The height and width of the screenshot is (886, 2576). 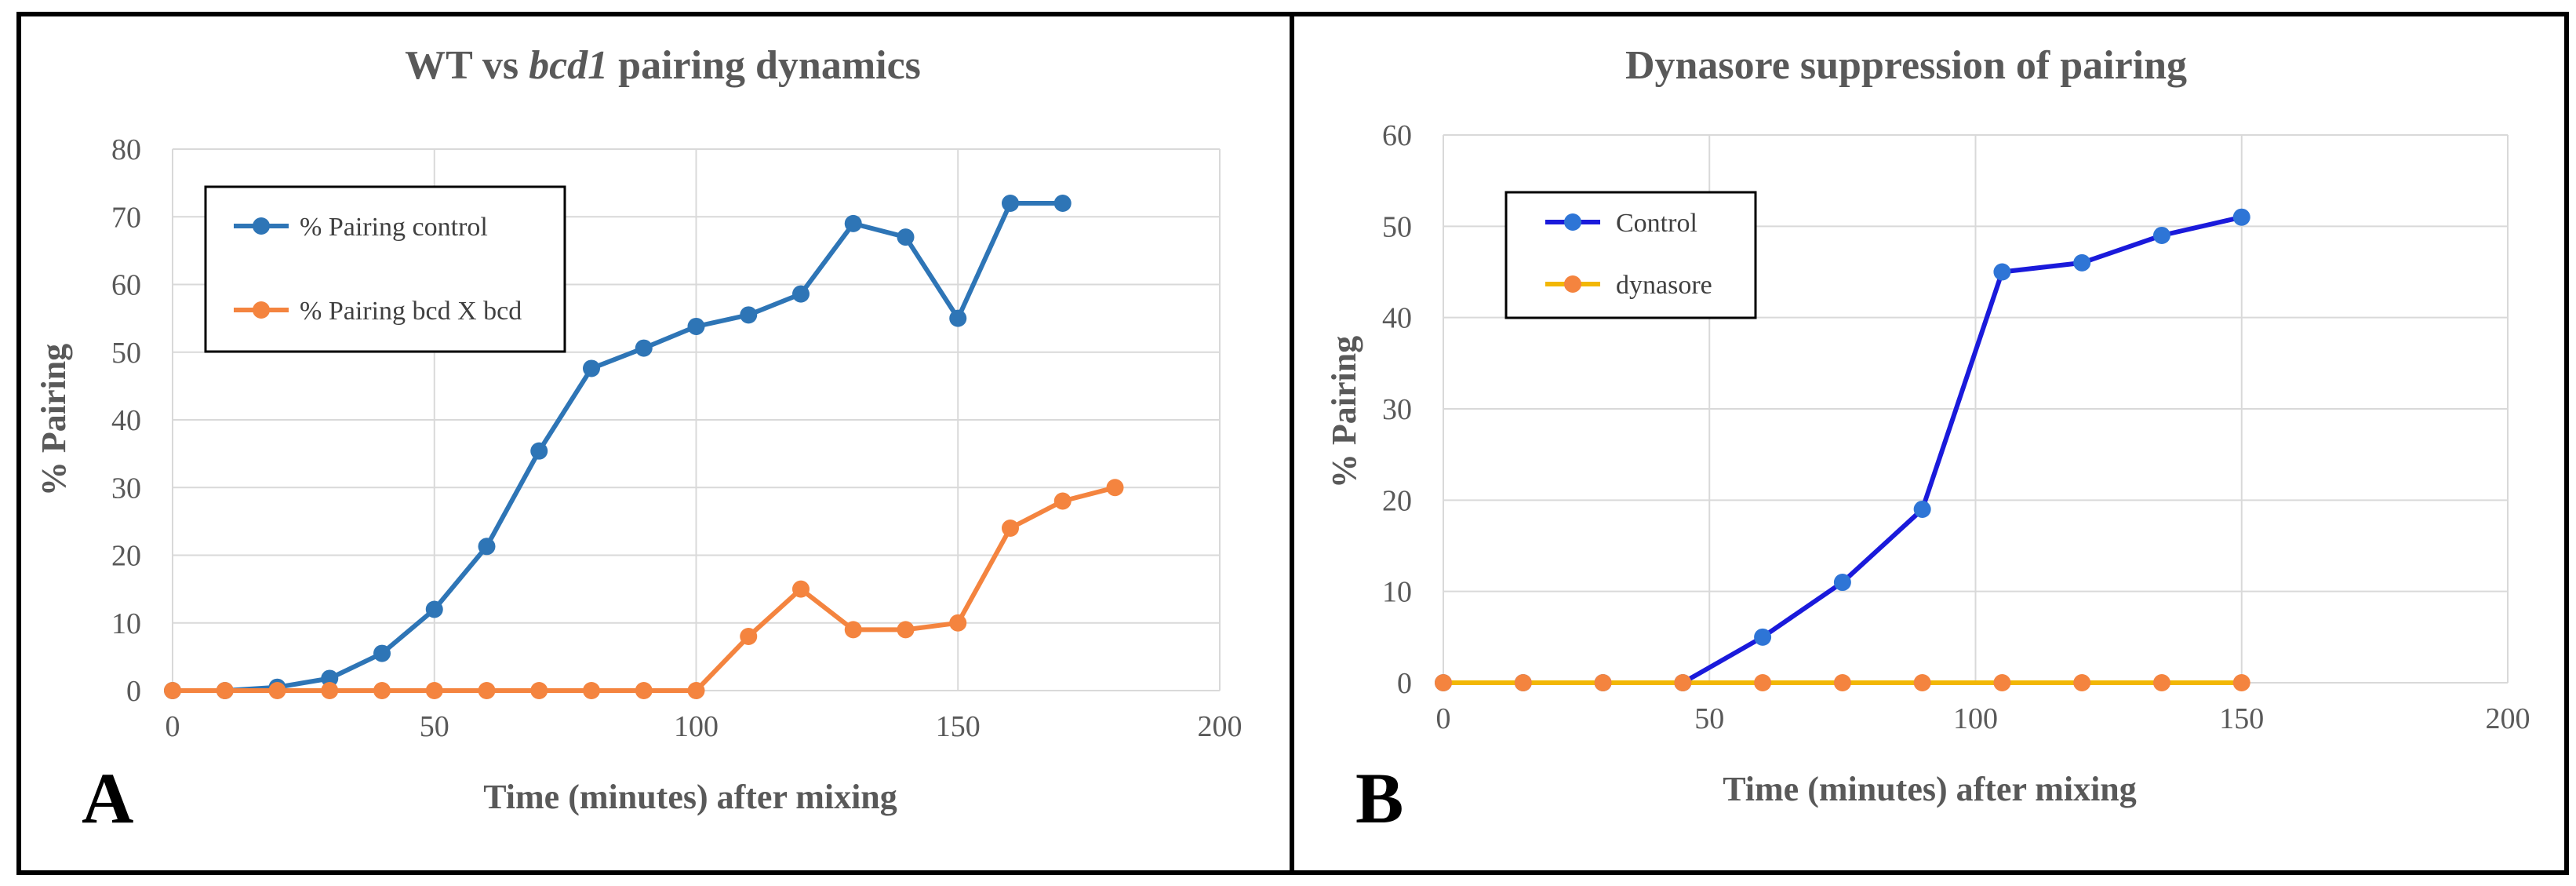 What do you see at coordinates (1443, 718) in the screenshot?
I see `x-tick-label-b-0: 0` at bounding box center [1443, 718].